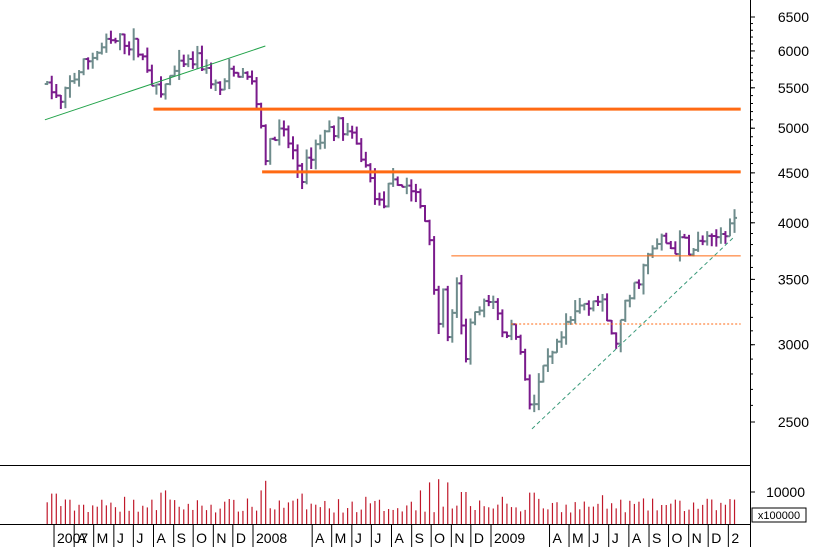 The image size is (817, 547). I want to click on price-tick-label: 5500, so click(793, 88).